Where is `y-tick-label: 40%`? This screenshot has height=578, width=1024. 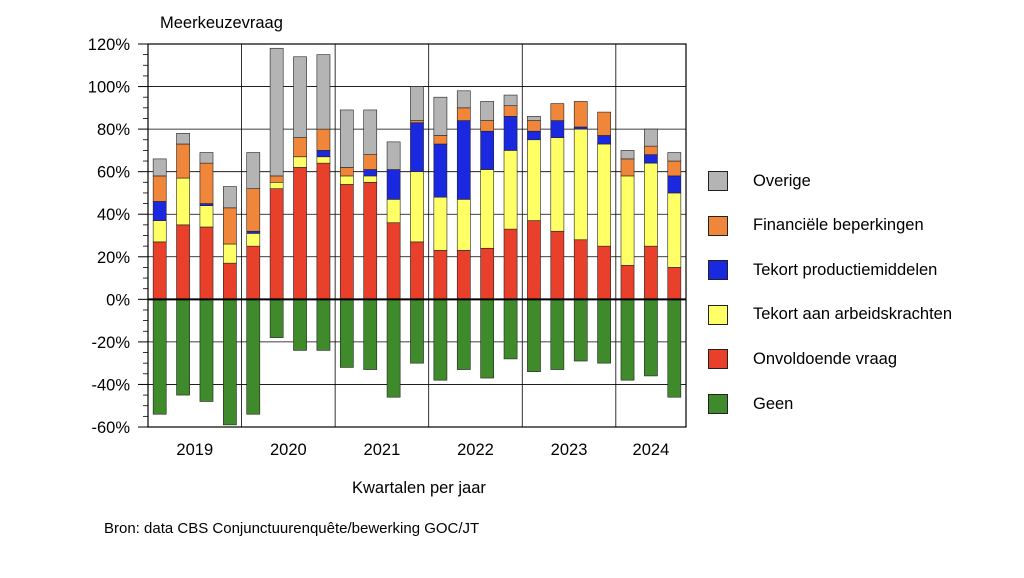 y-tick-label: 40% is located at coordinates (113, 215).